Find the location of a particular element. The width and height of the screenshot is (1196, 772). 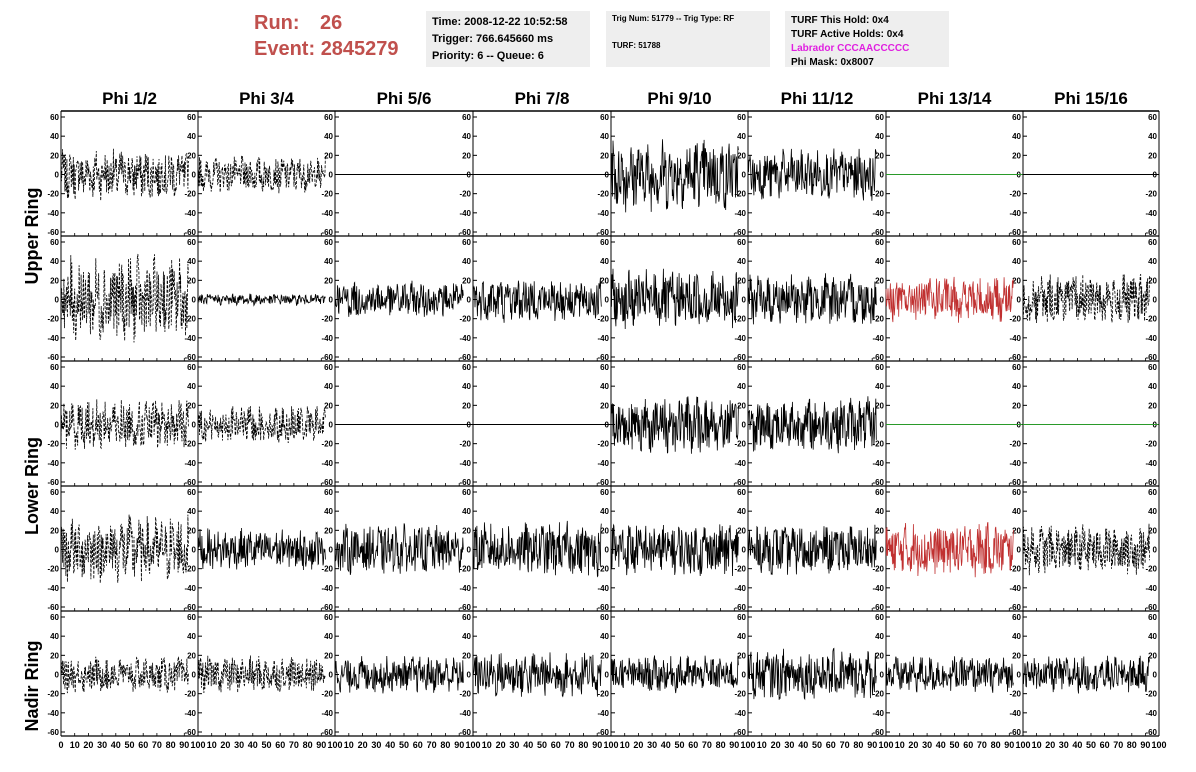

column-header: Phi 13/14 is located at coordinates (955, 98).